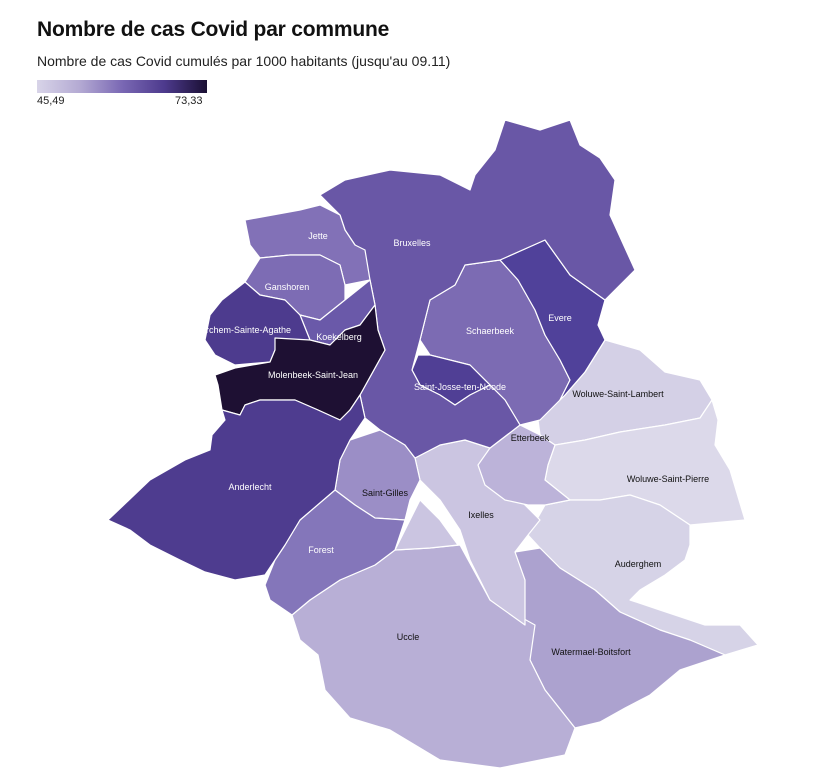  I want to click on label-bruxelles: Bruxelles, so click(412, 243).